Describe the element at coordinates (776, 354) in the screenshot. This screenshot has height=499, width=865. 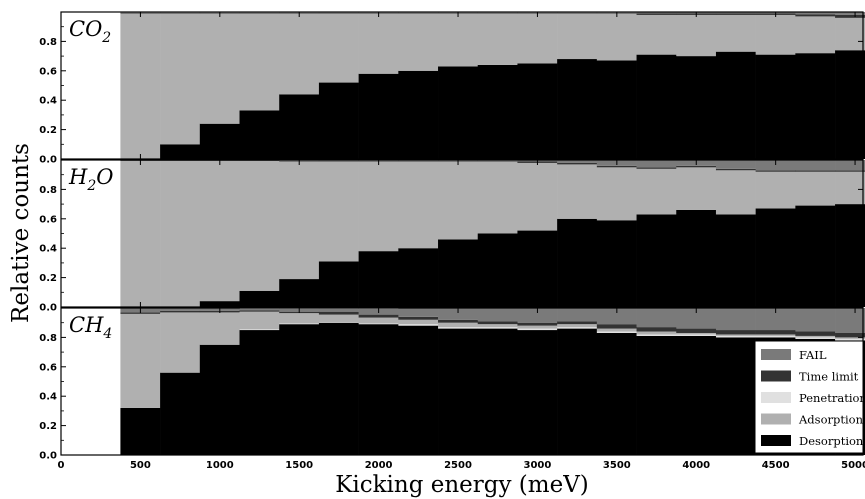
I see `legend-swatch-fail` at that location.